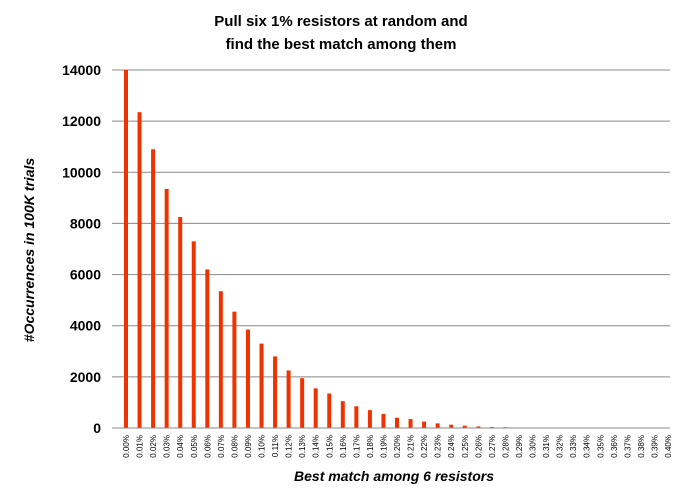  What do you see at coordinates (411, 446) in the screenshot?
I see `x-tick-label: 0.21%` at bounding box center [411, 446].